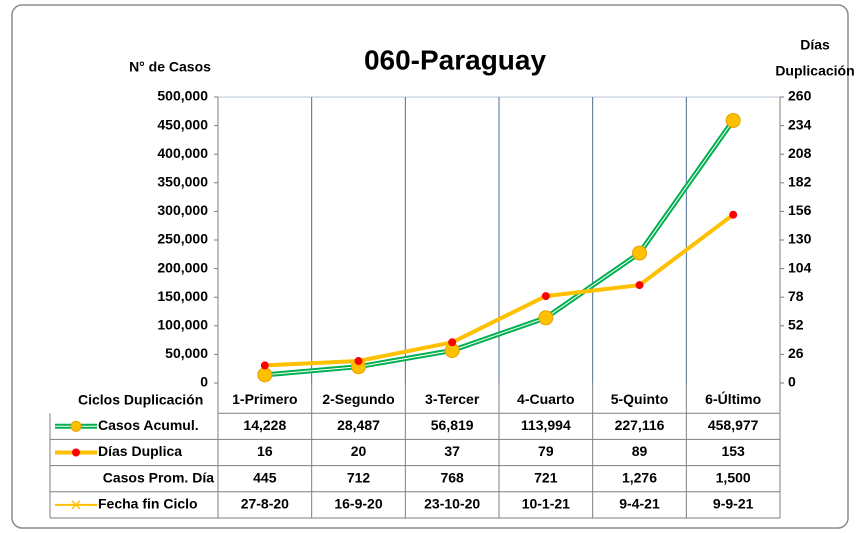 This screenshot has height=533, width=858. Describe the element at coordinates (796, 325) in the screenshot. I see `y2-tick-label: 52` at that location.